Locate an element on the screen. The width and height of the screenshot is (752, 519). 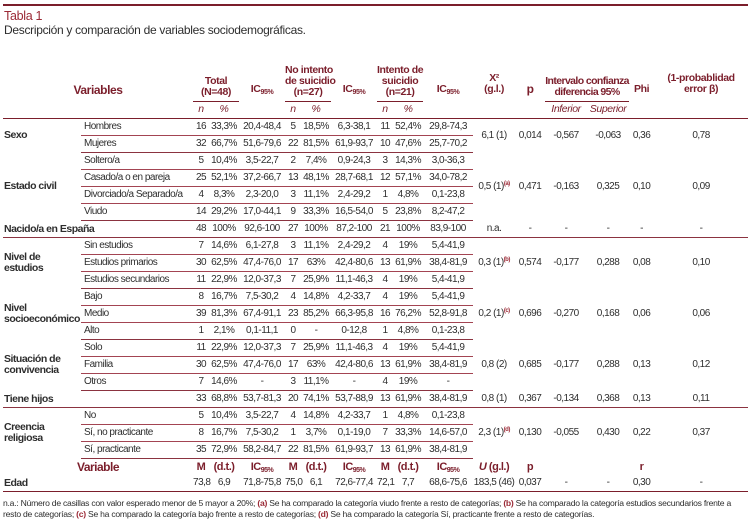
stat-p: 0,130 is located at coordinates (530, 433).